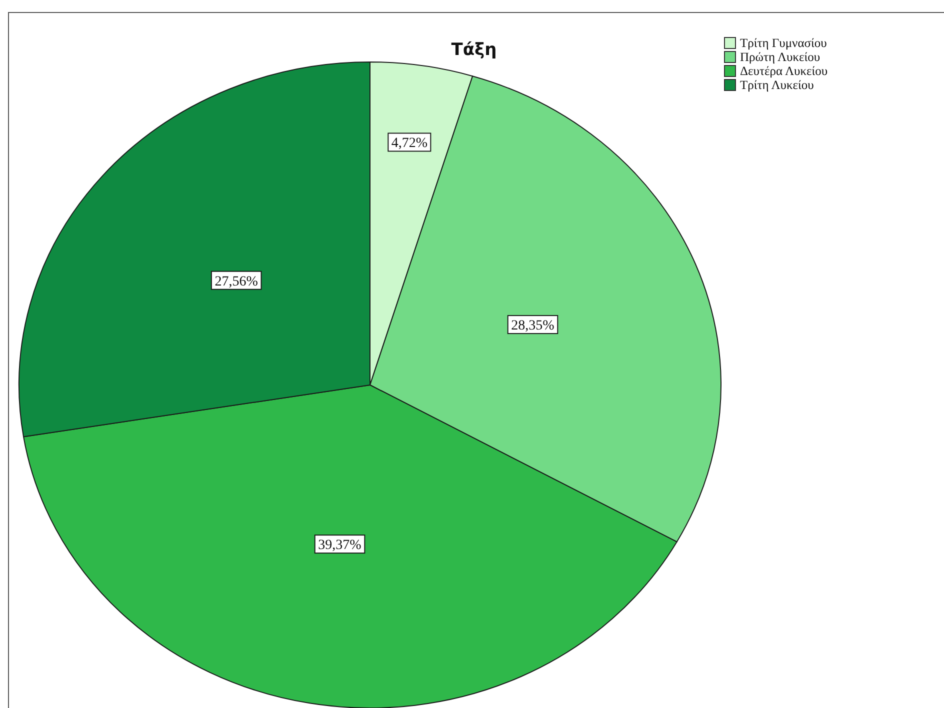 This screenshot has height=708, width=944. Describe the element at coordinates (777, 85) in the screenshot. I see `legend-label: Τρίτη Λυκείου` at that location.